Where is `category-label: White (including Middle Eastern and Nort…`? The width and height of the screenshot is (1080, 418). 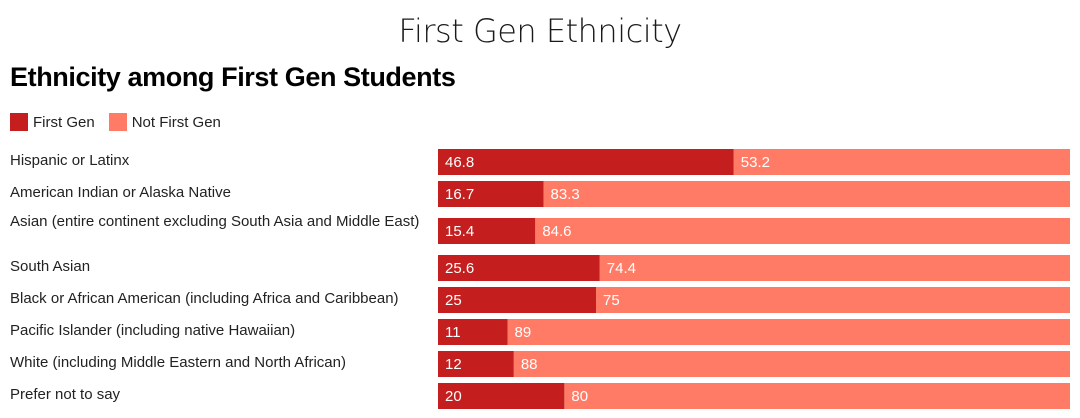
category-label: White (including Middle Eastern and Nort… is located at coordinates (178, 362).